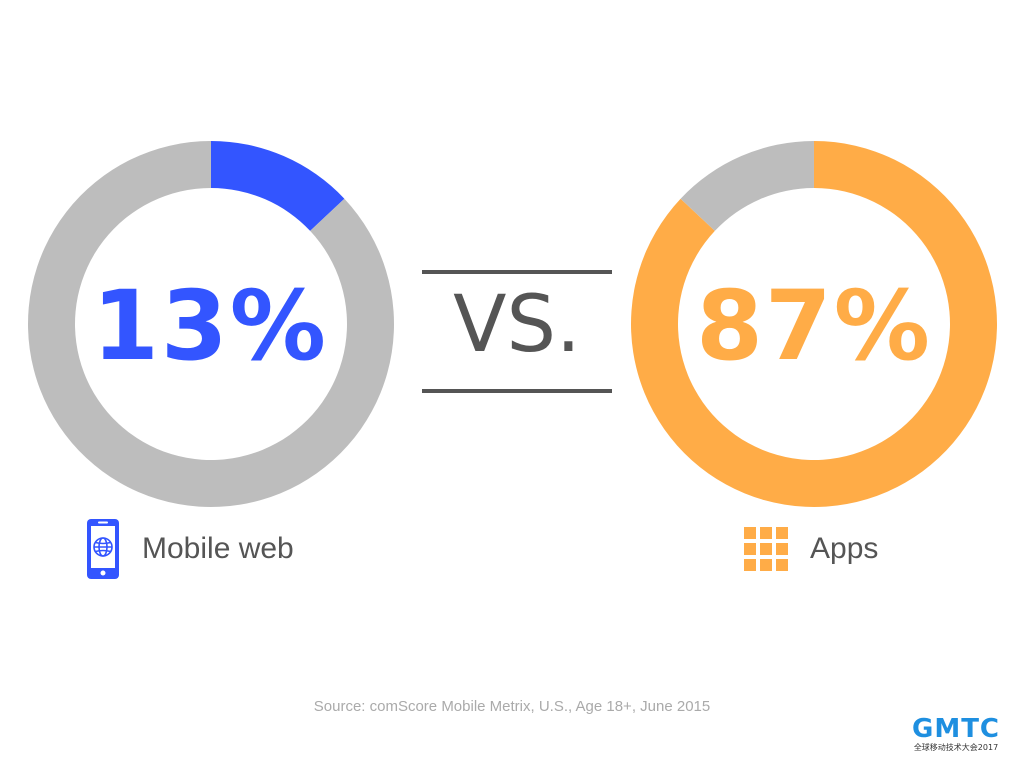  I want to click on vs-top-rule, so click(517, 272).